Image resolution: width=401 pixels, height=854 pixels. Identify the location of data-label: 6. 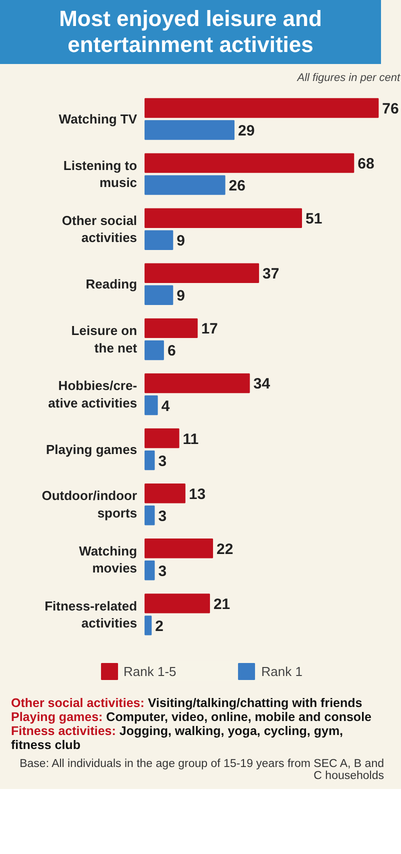
(171, 351).